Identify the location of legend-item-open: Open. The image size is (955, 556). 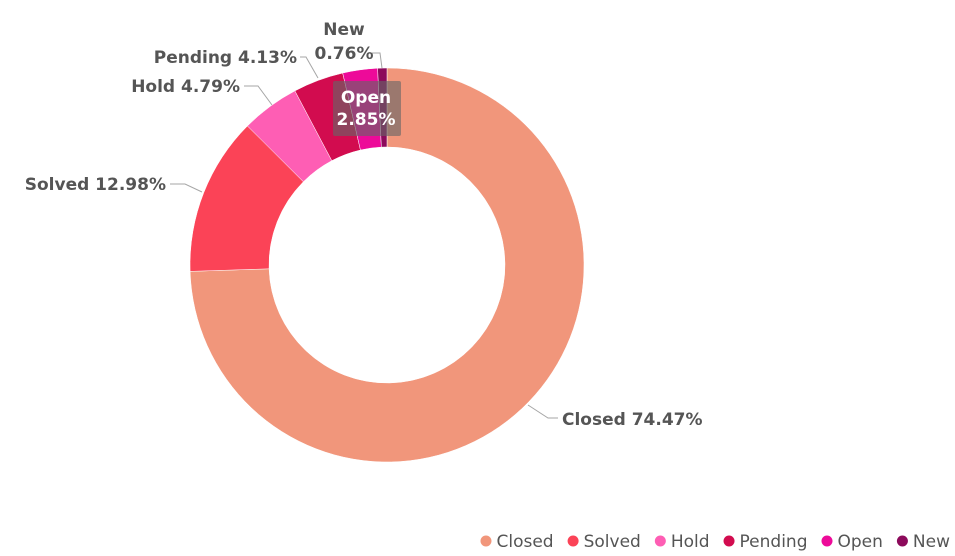
(852, 542).